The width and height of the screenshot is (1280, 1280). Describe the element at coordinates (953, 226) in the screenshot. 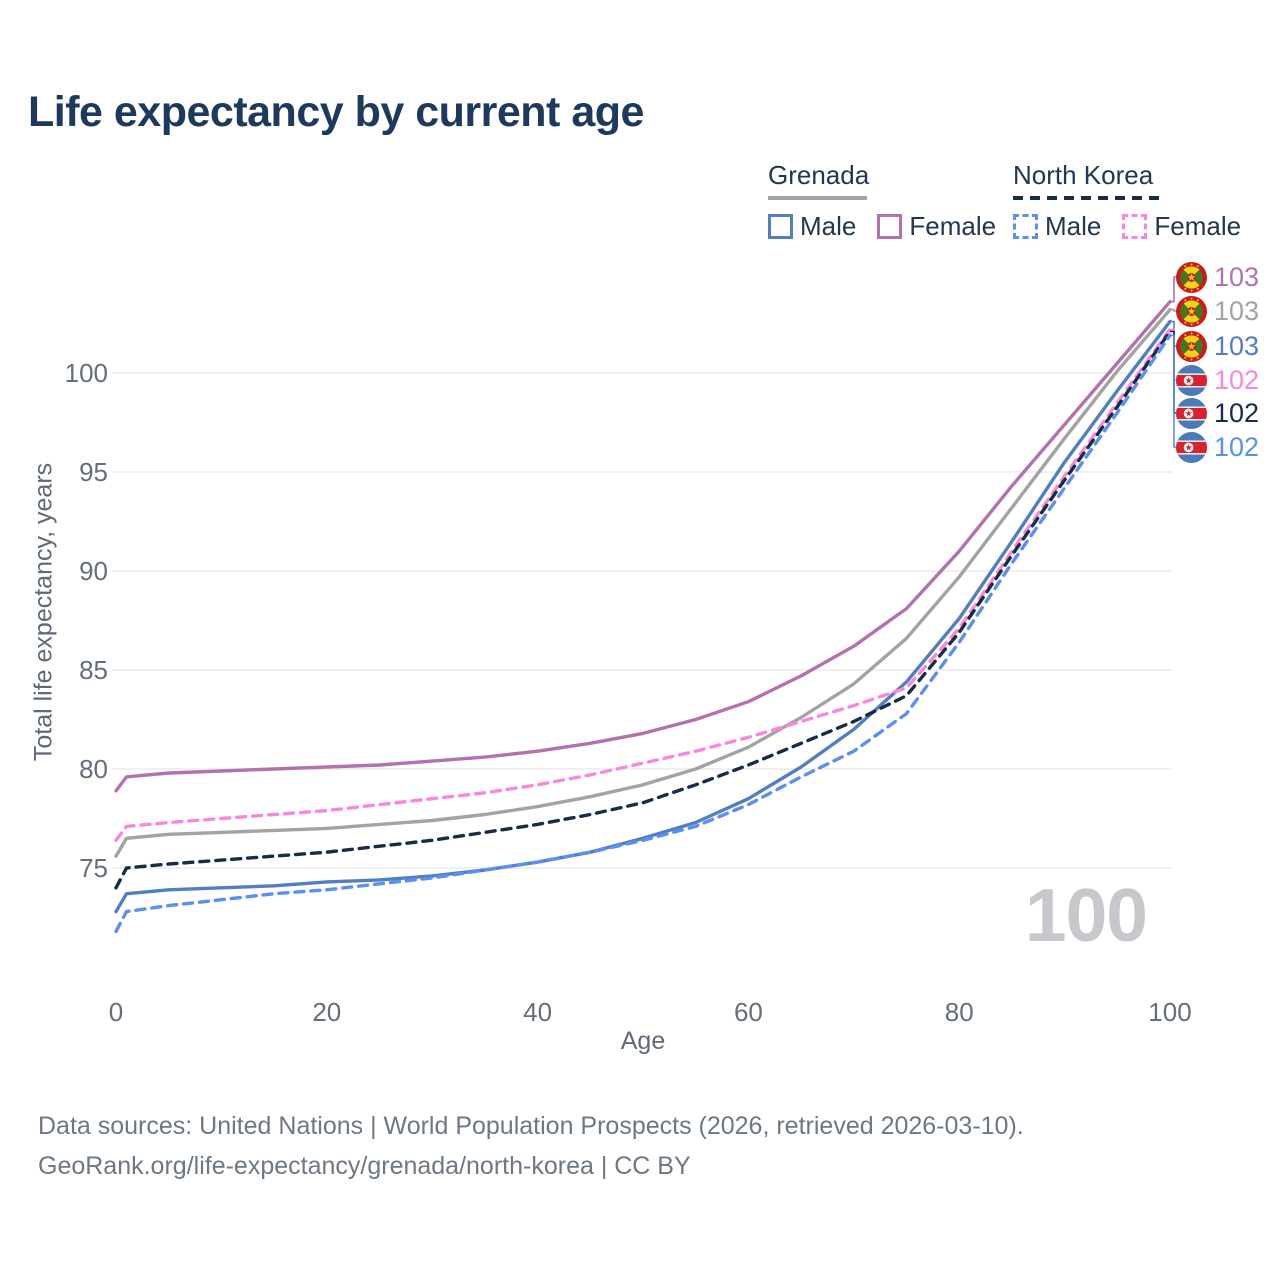

I see `legend-label-grenada-female: Female` at that location.